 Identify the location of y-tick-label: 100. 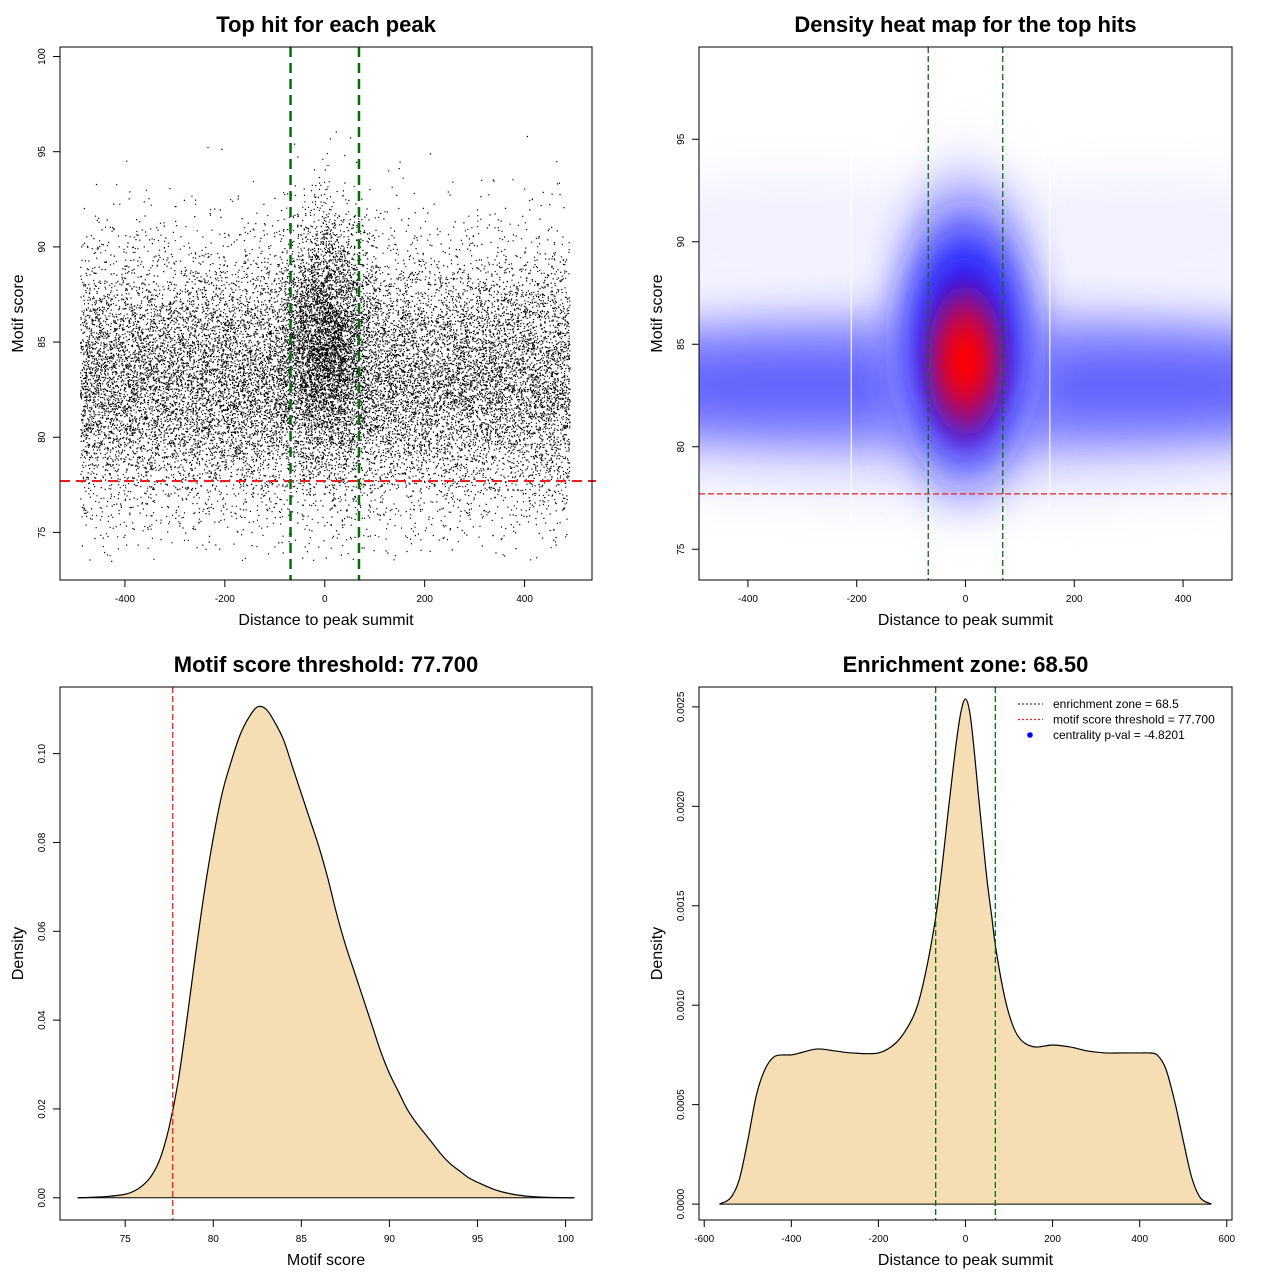
(42, 56).